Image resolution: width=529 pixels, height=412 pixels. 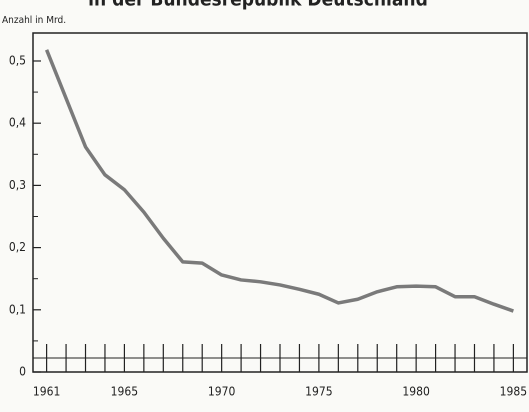 I want to click on y-tick-label: 0, so click(x=22, y=372).